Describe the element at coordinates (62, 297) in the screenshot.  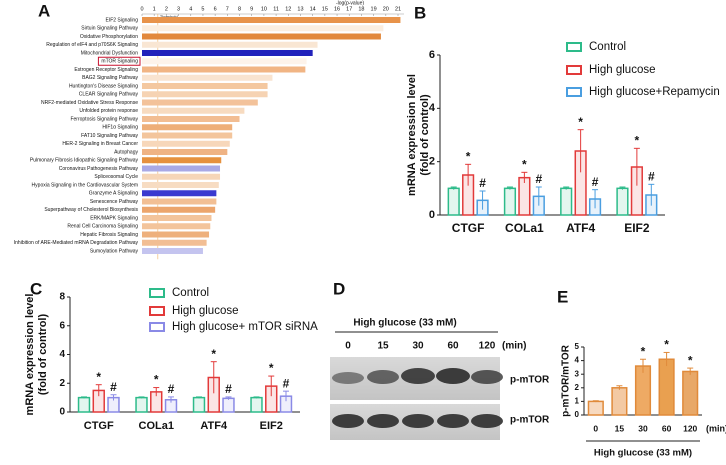
I see `y-tick-label: 8` at that location.